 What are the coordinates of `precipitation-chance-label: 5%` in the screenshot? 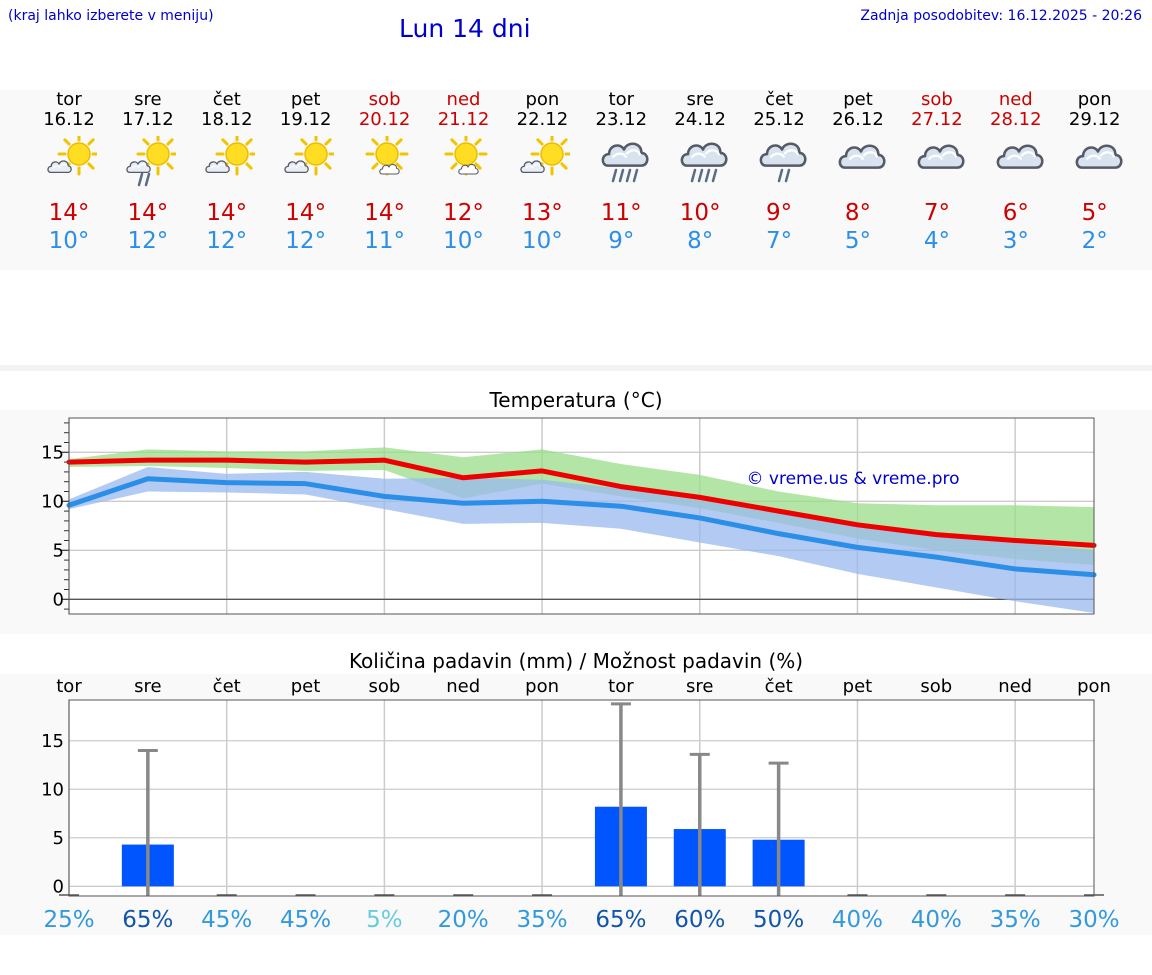 It's located at (384, 920).